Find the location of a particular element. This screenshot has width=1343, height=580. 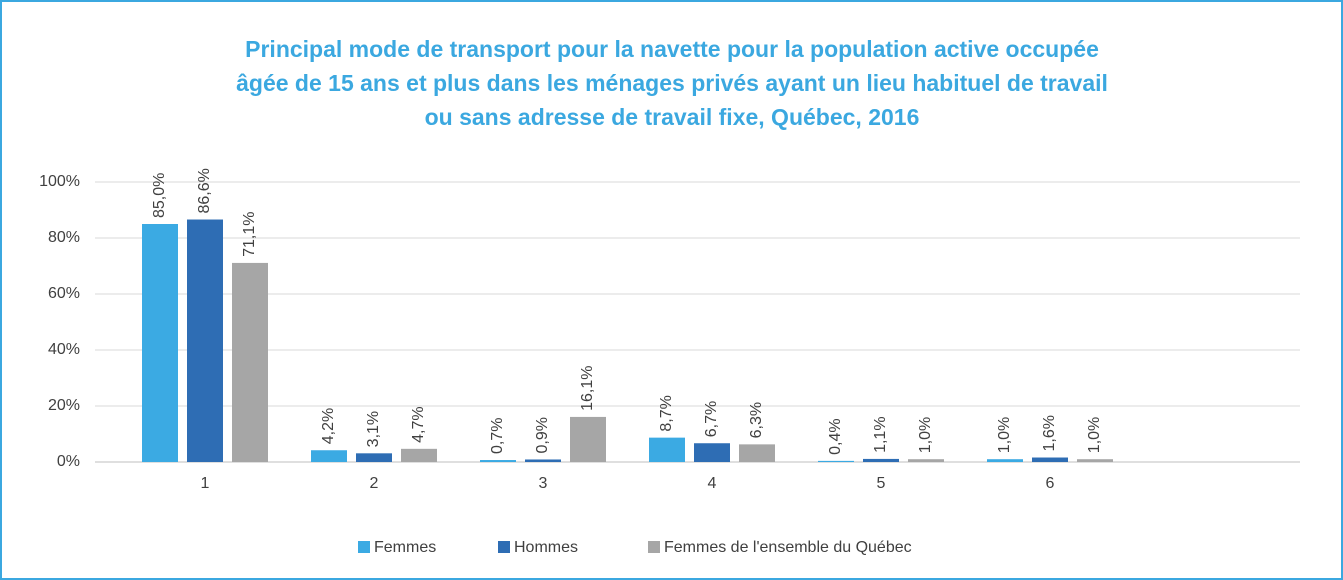

y-tick-label: 20% is located at coordinates (64, 405).